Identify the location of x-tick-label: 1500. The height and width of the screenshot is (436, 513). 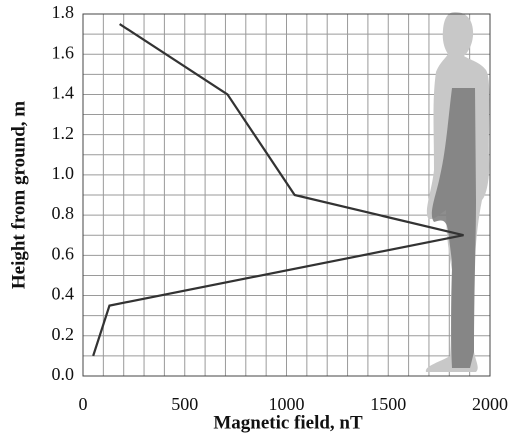
(388, 404).